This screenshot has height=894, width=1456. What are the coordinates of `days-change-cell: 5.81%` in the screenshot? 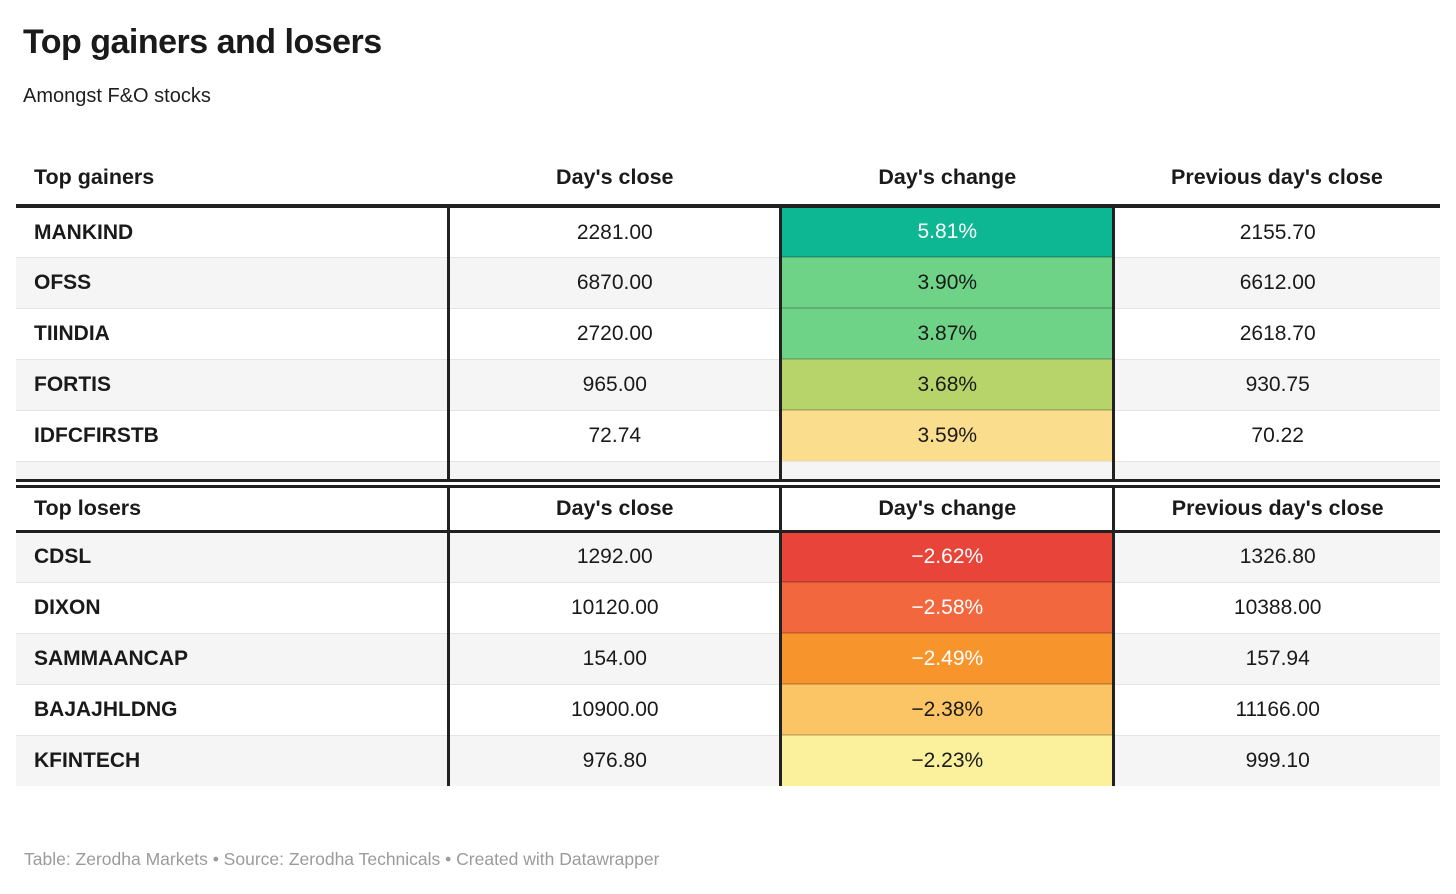 It's located at (947, 232).